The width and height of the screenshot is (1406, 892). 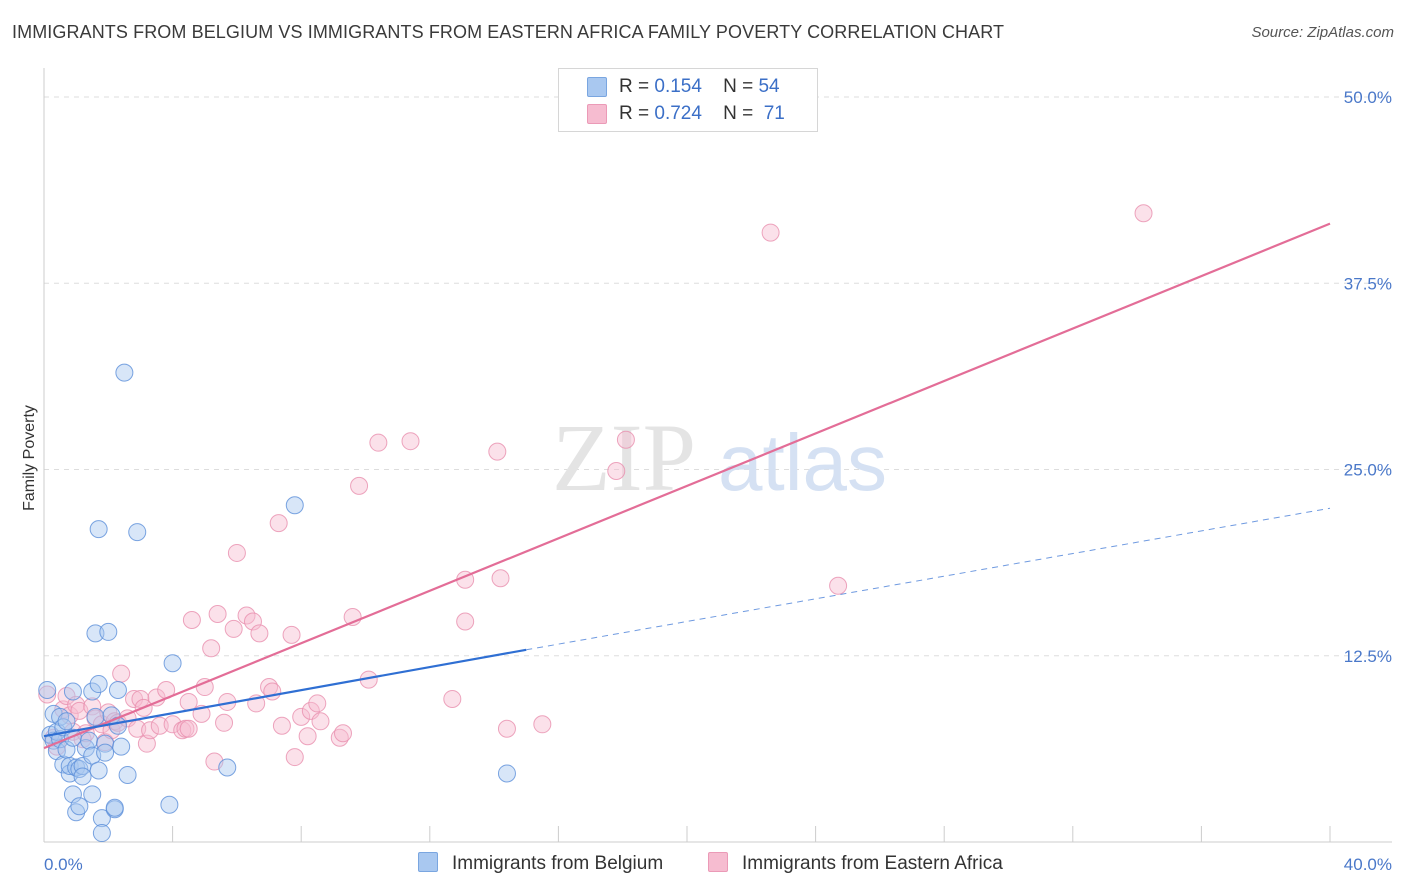 What do you see at coordinates (285, 693) in the screenshot?
I see `belgium-trend-line` at bounding box center [285, 693].